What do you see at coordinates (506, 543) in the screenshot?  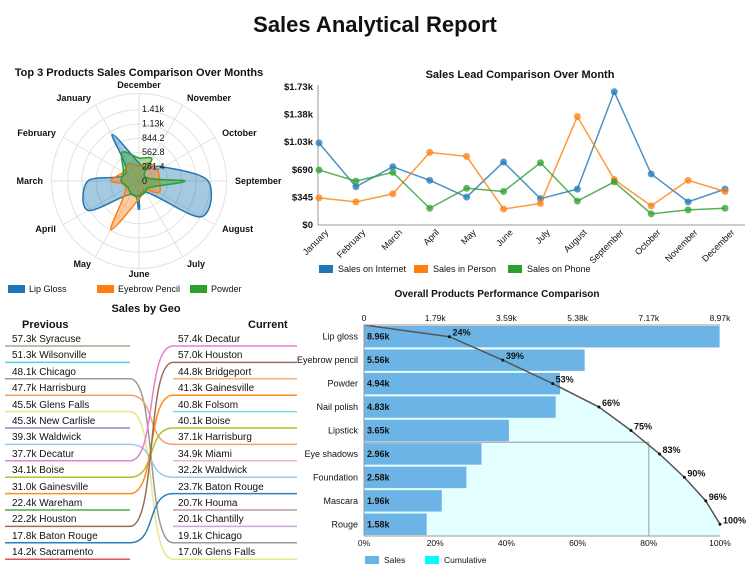 I see `bottom-tick-label: 40%` at bounding box center [506, 543].